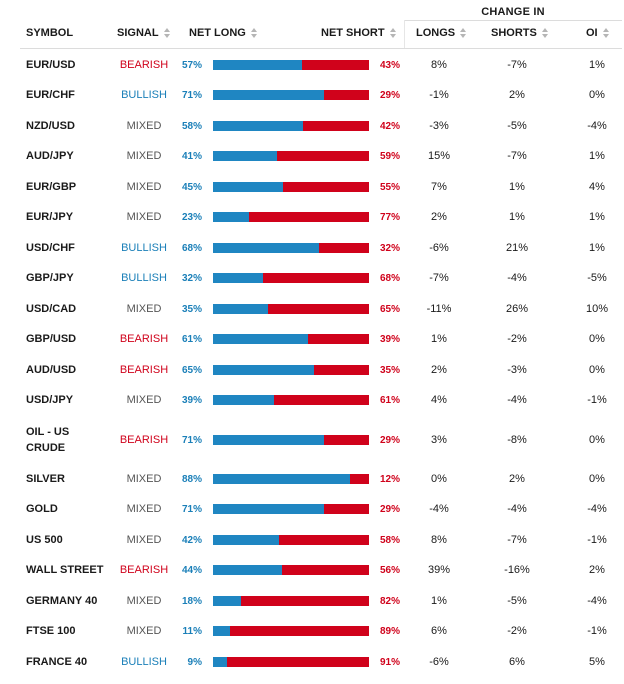 The image size is (624, 684). What do you see at coordinates (439, 540) in the screenshot?
I see `longs-change-value: 8%` at bounding box center [439, 540].